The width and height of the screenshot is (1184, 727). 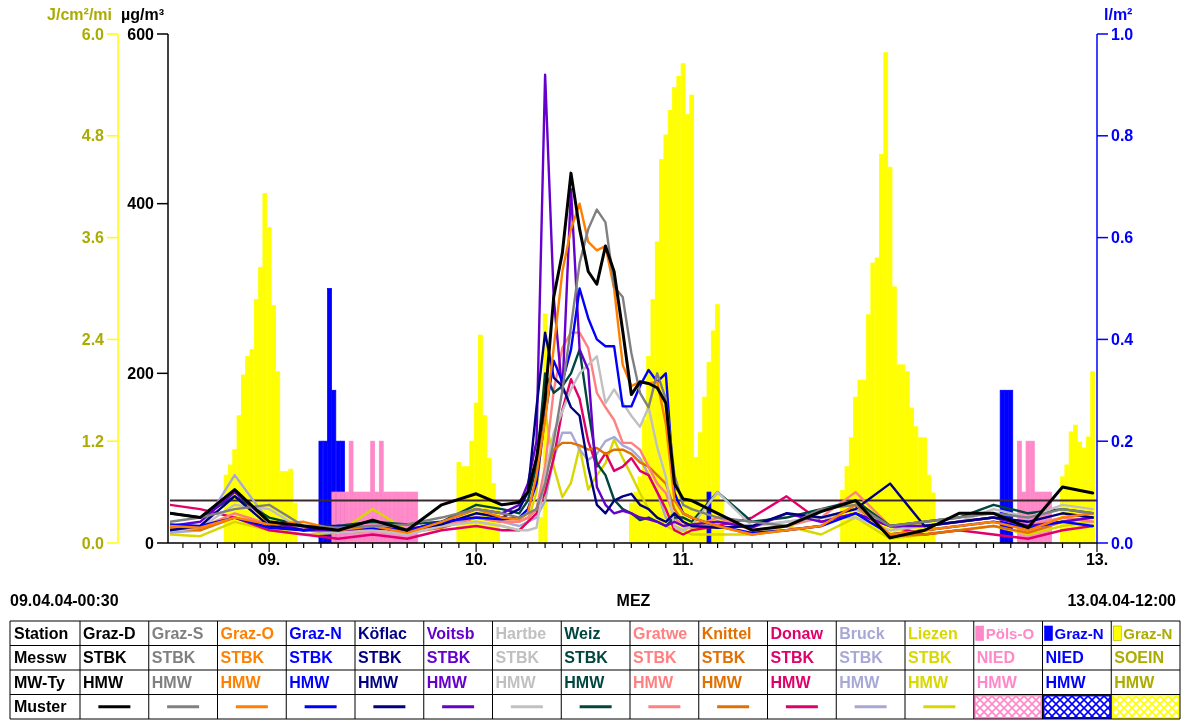 What do you see at coordinates (141, 34) in the screenshot?
I see `y-tick-label: 600` at bounding box center [141, 34].